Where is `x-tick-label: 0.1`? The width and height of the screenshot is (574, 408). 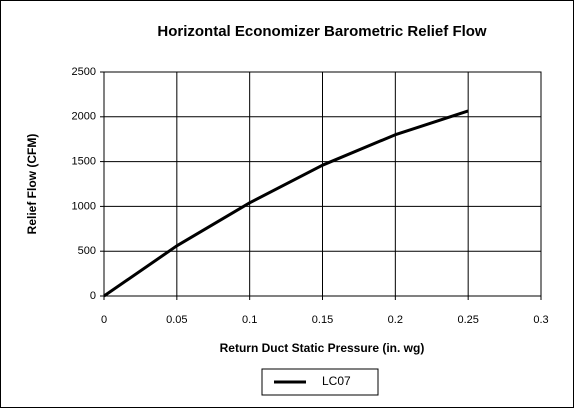 x-tick-label: 0.1 is located at coordinates (249, 320).